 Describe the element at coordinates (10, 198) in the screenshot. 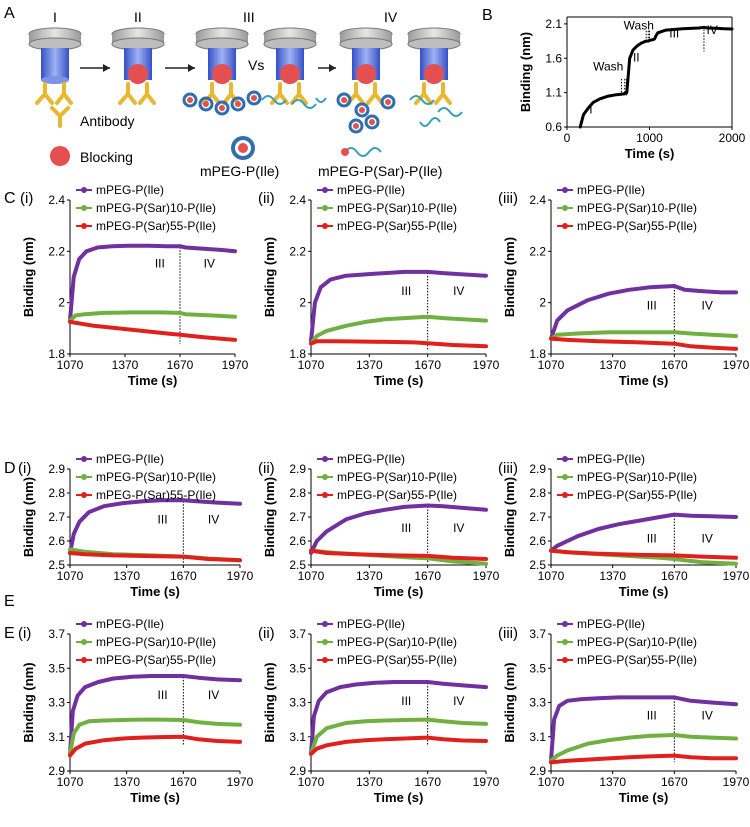

I see `panel-label-c: C` at that location.